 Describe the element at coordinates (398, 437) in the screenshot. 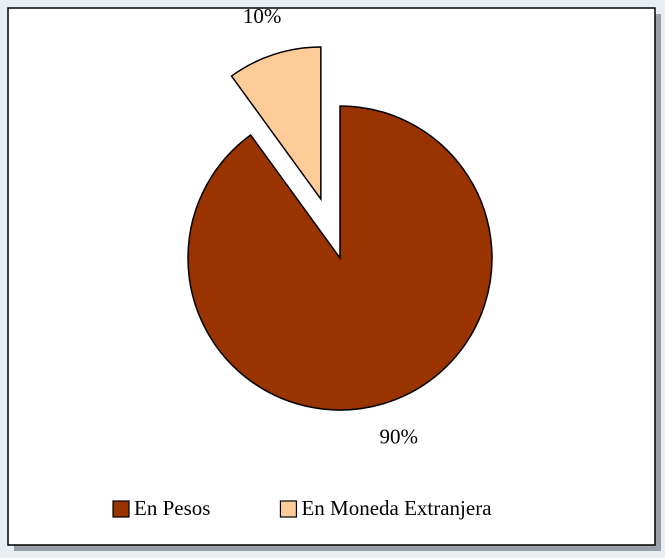

I see `data-label: 90%` at that location.